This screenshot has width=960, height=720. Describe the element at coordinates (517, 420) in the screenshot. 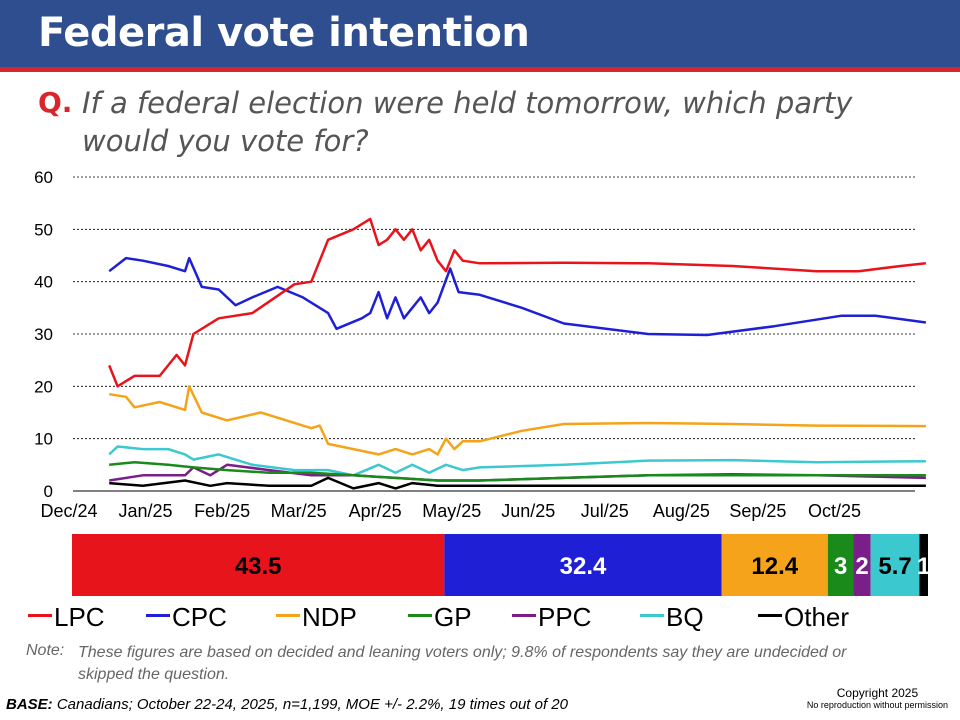

I see `series-line-ndp` at that location.